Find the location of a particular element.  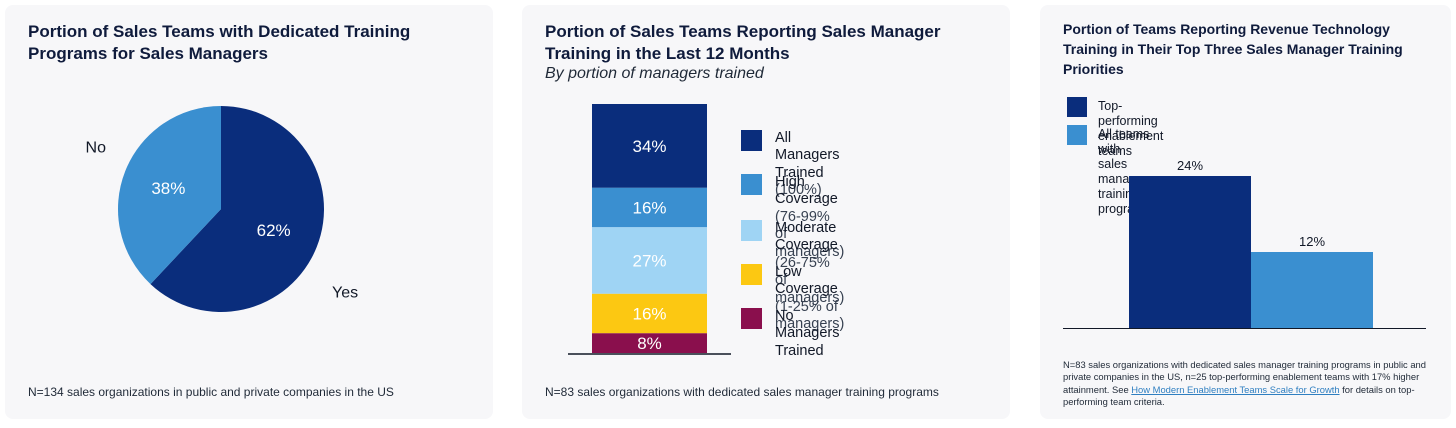

stacked-bar-chart: 34% 16% 27% 16% 8% is located at coordinates (649, 229).